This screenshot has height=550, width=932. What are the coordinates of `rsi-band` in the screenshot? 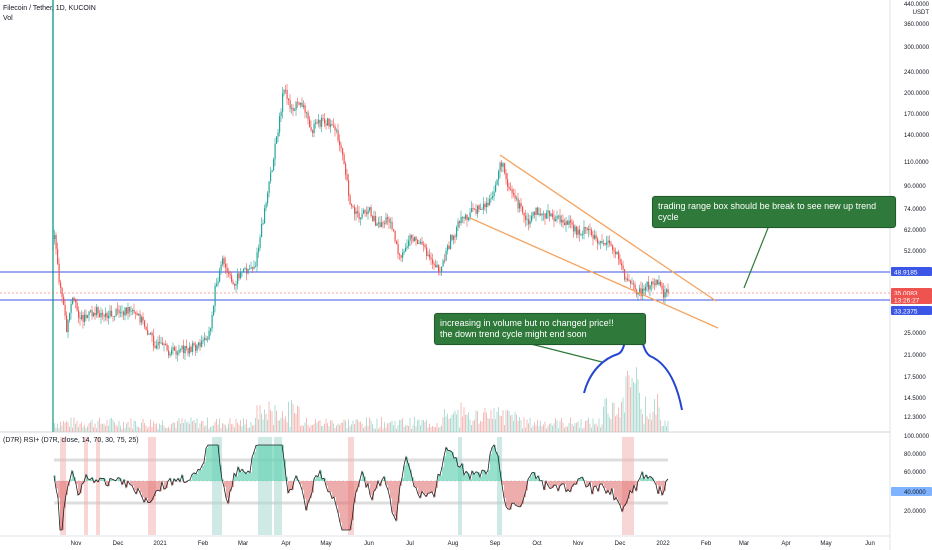 It's located at (499, 486).